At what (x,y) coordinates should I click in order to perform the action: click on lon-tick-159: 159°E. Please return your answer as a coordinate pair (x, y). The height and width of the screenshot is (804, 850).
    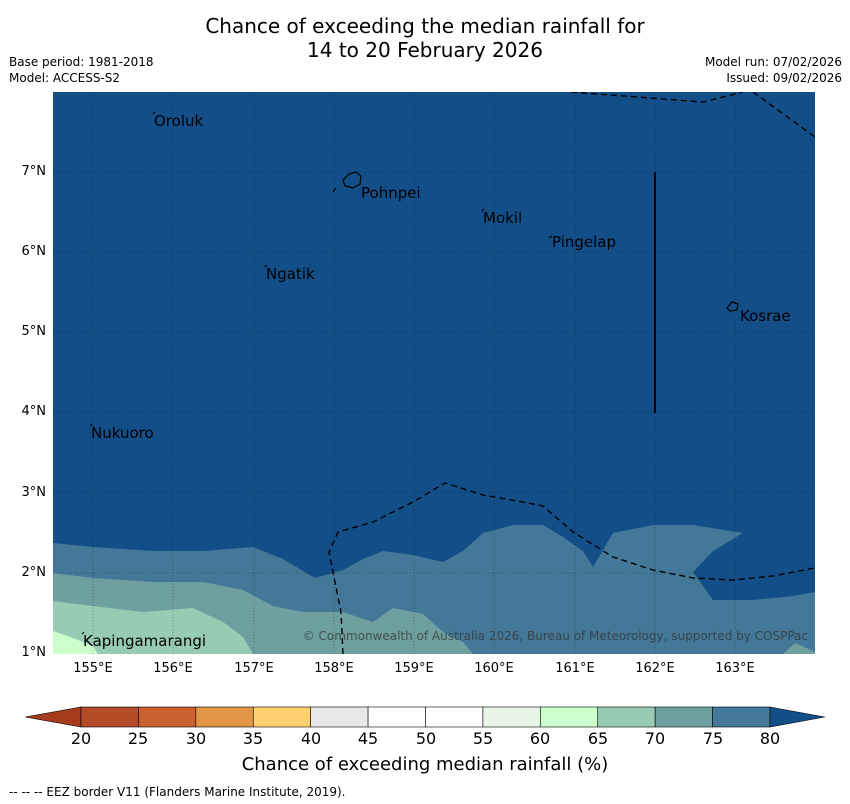
    Looking at the image, I should click on (414, 668).